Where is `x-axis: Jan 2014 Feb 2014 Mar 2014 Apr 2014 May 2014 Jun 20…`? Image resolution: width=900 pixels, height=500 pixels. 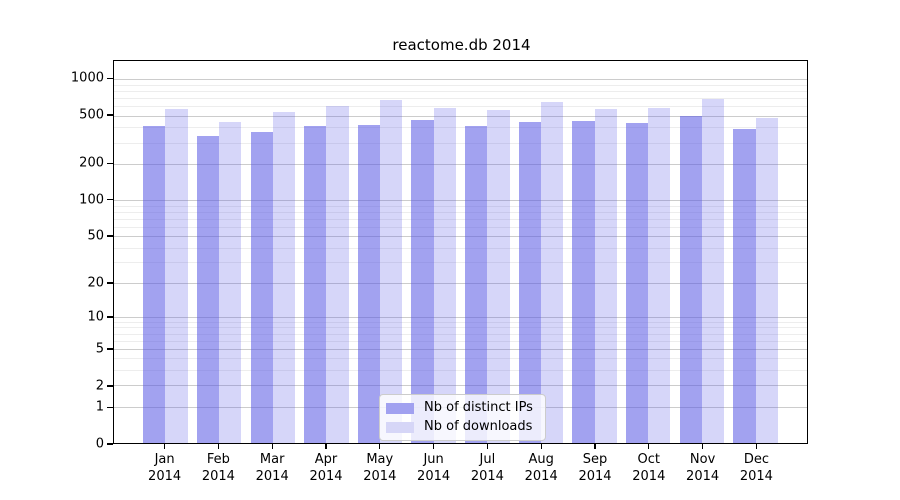
x-axis: Jan 2014 Feb 2014 Mar 2014 Apr 2014 May 2014 Jun 20… is located at coordinates (460, 470).